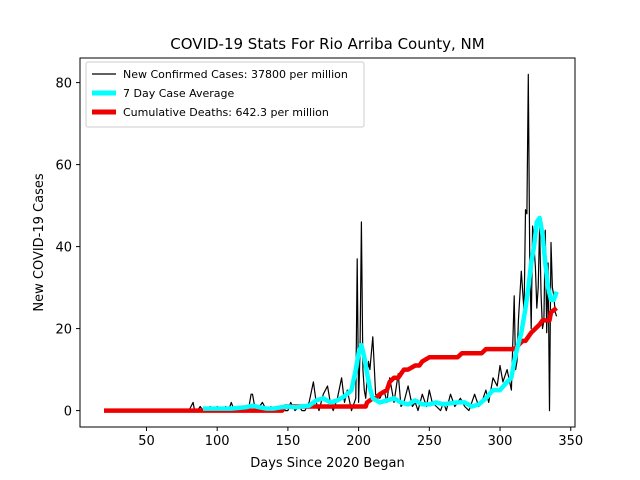 This screenshot has width=640, height=480. Describe the element at coordinates (429, 441) in the screenshot. I see `x-tick-label: 250` at that location.